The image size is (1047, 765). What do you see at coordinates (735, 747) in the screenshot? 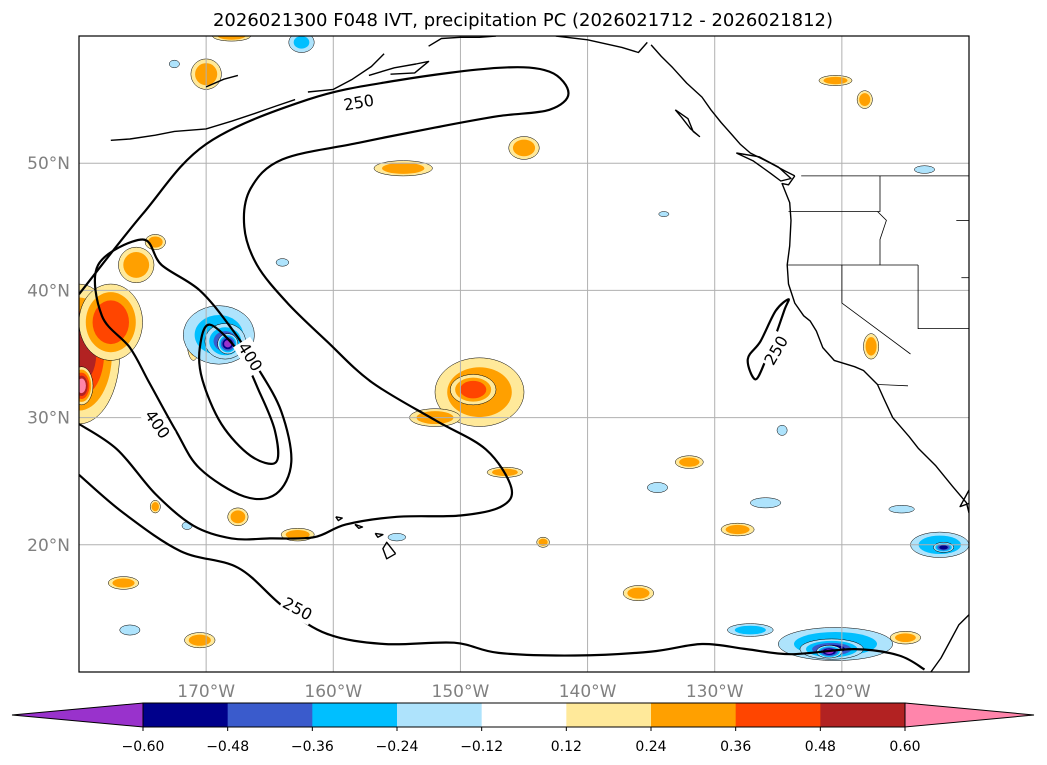
I see `colorbar-tick-label: 0.36` at bounding box center [735, 747].